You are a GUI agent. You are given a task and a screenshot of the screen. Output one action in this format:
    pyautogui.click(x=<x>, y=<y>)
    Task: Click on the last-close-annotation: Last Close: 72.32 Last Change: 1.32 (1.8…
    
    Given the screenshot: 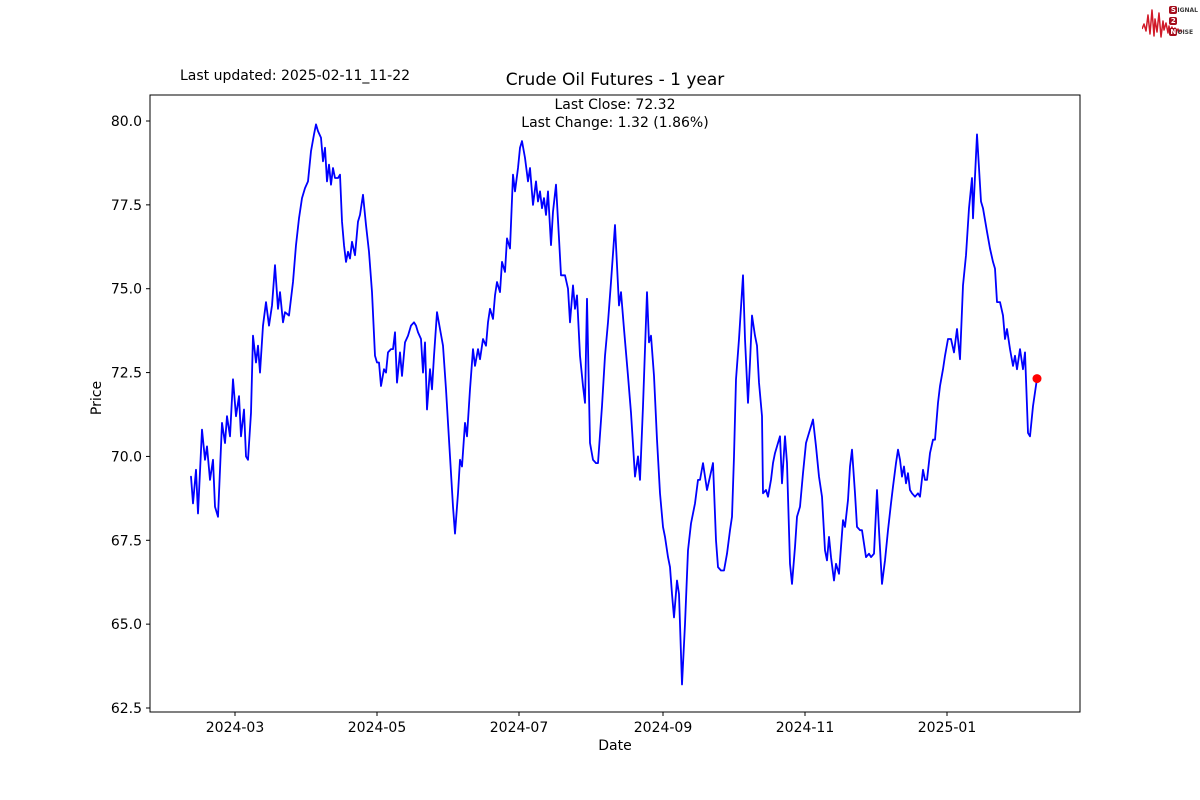 What is the action you would take?
    pyautogui.click(x=600, y=114)
    